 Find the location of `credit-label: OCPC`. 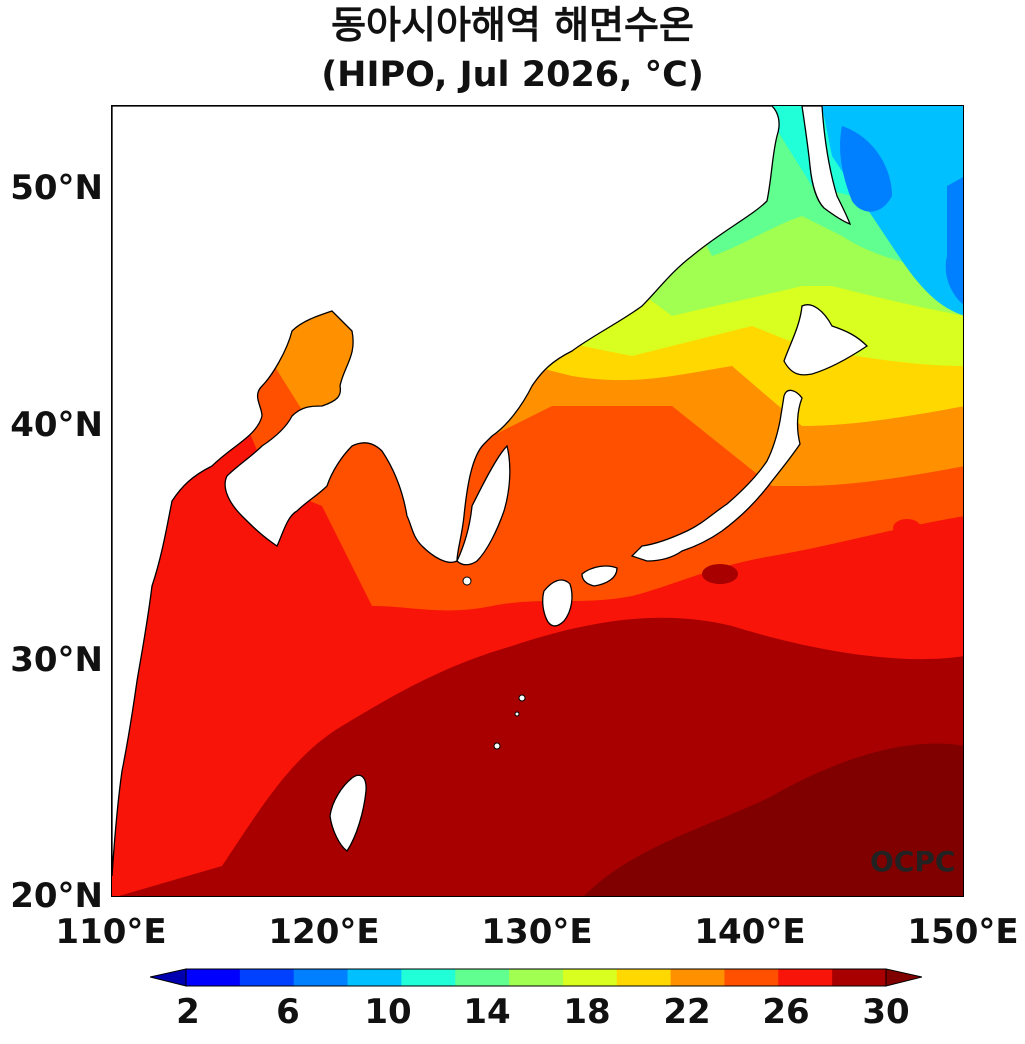

credit-label: OCPC is located at coordinates (913, 861).